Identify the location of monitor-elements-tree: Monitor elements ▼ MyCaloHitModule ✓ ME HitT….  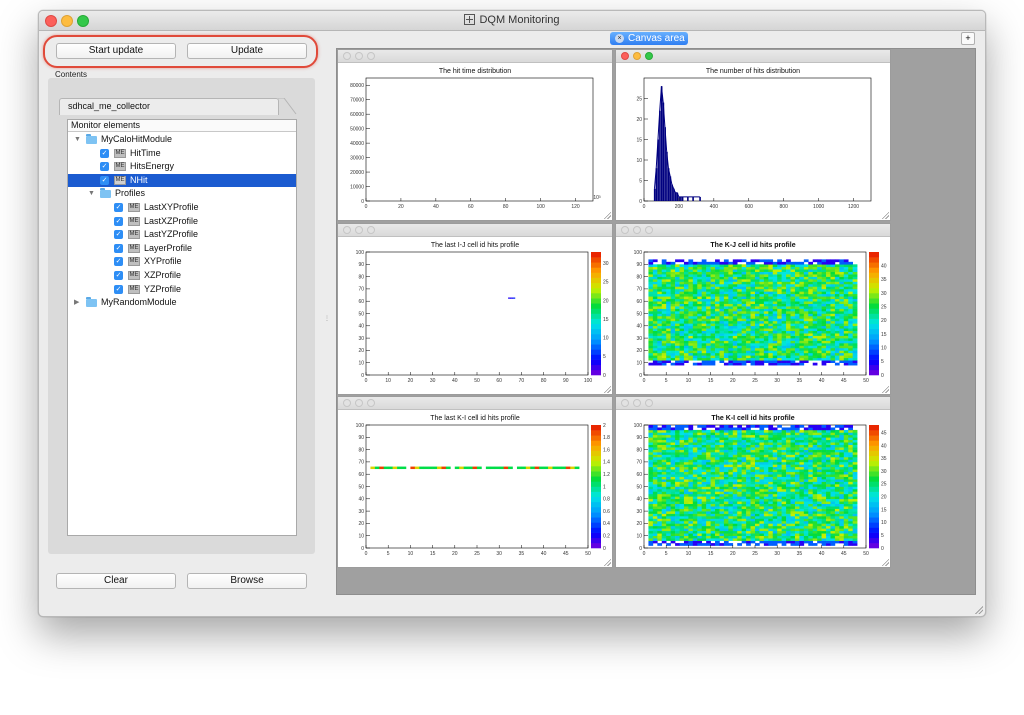
(182, 327).